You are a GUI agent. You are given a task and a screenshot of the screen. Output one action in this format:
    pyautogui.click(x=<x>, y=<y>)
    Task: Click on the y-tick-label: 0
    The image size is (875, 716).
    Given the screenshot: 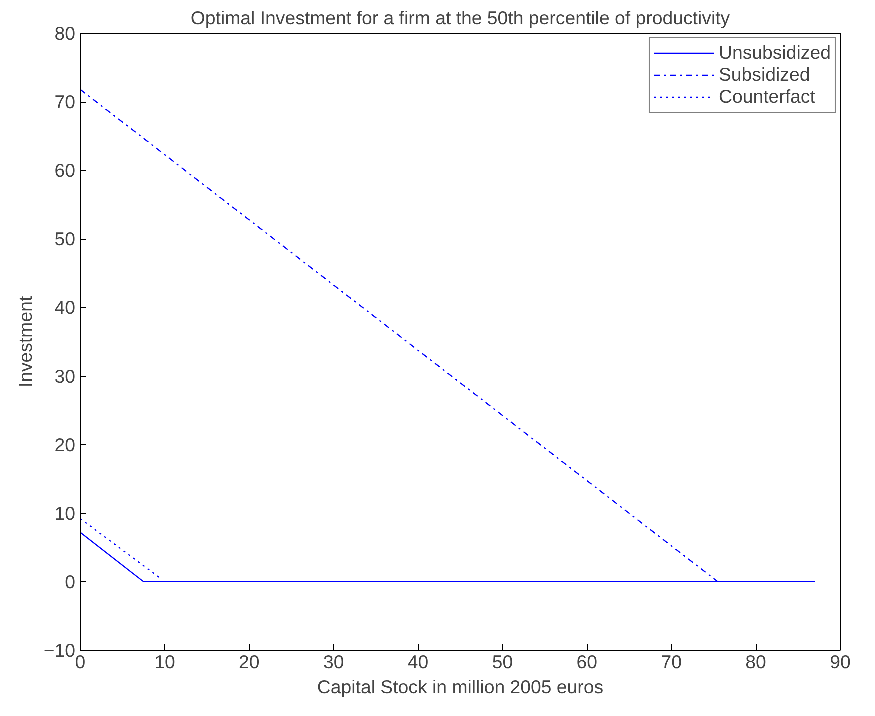 What is the action you would take?
    pyautogui.click(x=70, y=581)
    